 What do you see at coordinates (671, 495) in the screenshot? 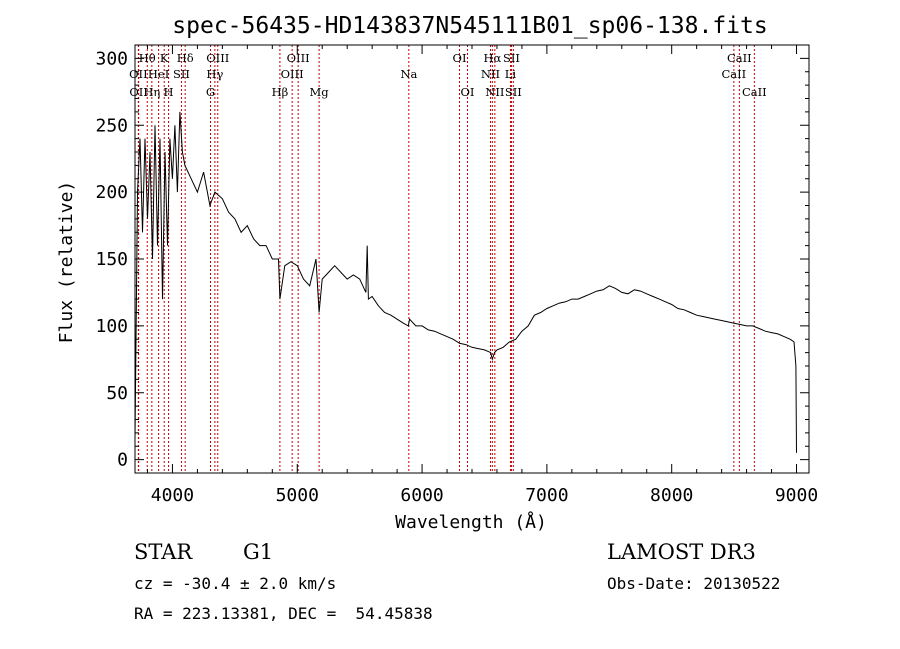
I see `x-tick-label-4: 8000` at bounding box center [671, 495].